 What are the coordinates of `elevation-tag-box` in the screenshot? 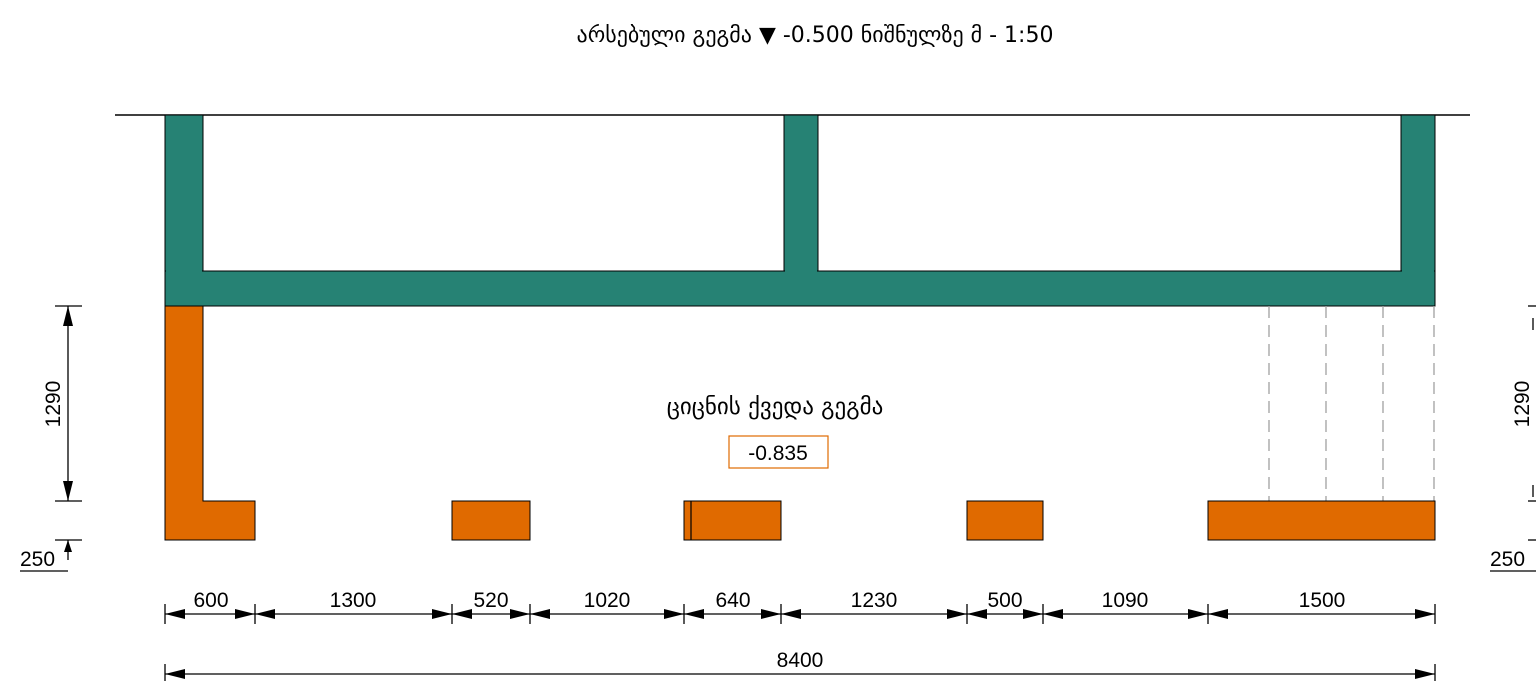 It's located at (778, 452).